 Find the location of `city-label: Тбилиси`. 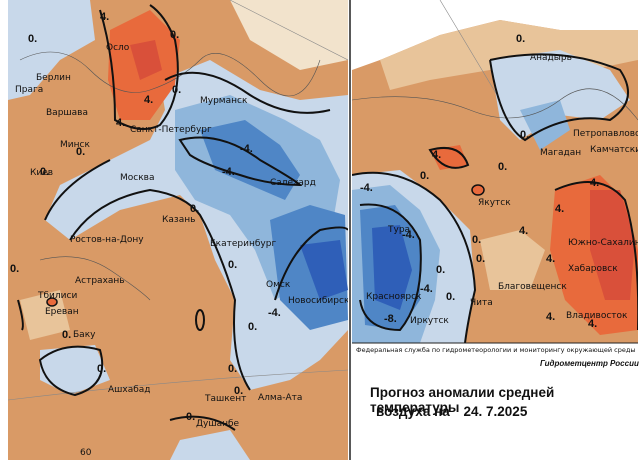

city-label: Тбилиси is located at coordinates (57, 296).